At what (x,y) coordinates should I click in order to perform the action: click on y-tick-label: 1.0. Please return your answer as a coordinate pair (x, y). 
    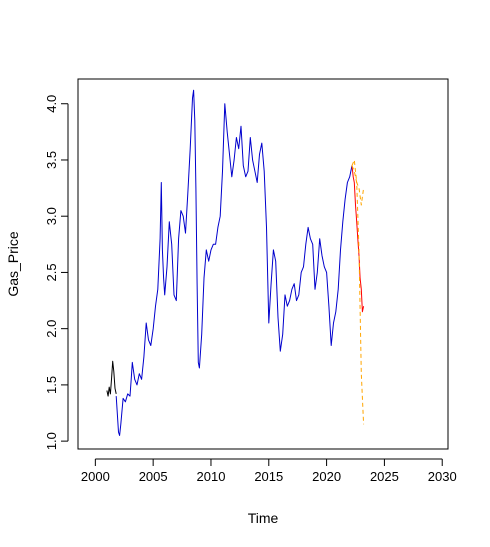
    Looking at the image, I should click on (51, 441).